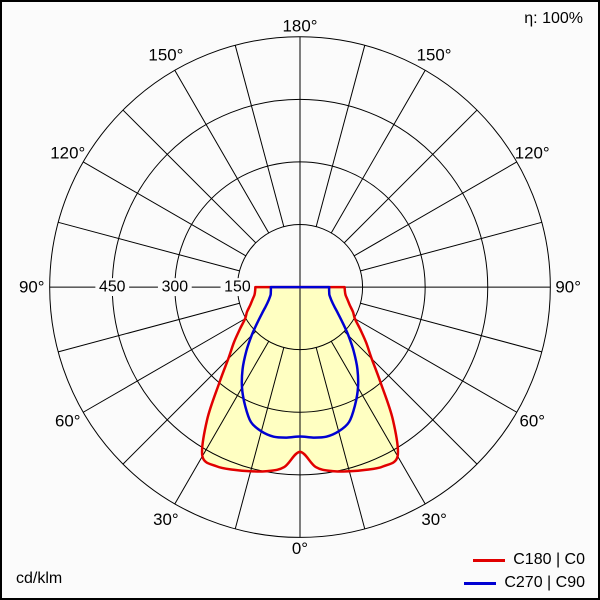  I want to click on curve-c270-c90, so click(300, 362).